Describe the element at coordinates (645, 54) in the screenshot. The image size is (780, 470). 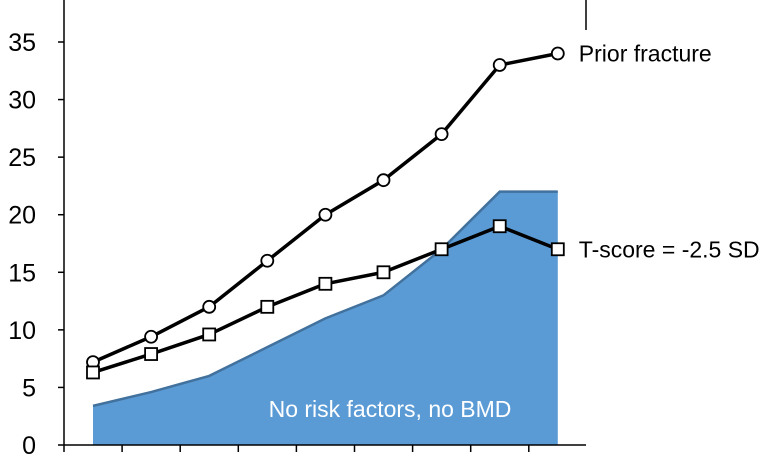
I see `series-label: Prior fracture` at that location.